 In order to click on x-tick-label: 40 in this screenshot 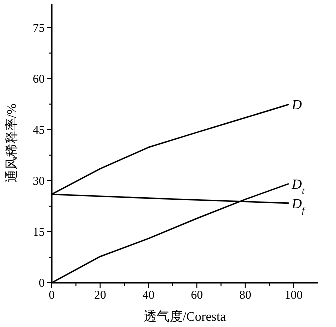, I will do `click(148, 295)`.